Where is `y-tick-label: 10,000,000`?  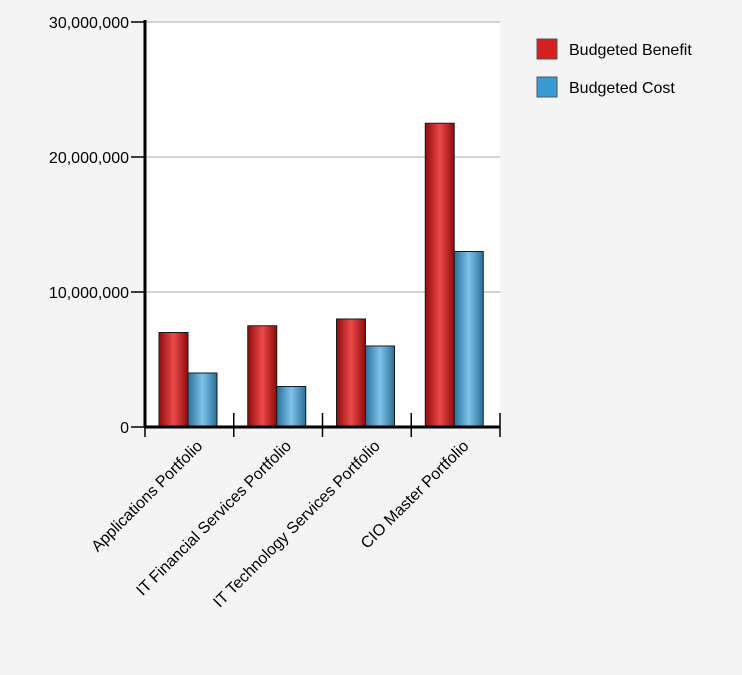
y-tick-label: 10,000,000 is located at coordinates (89, 293).